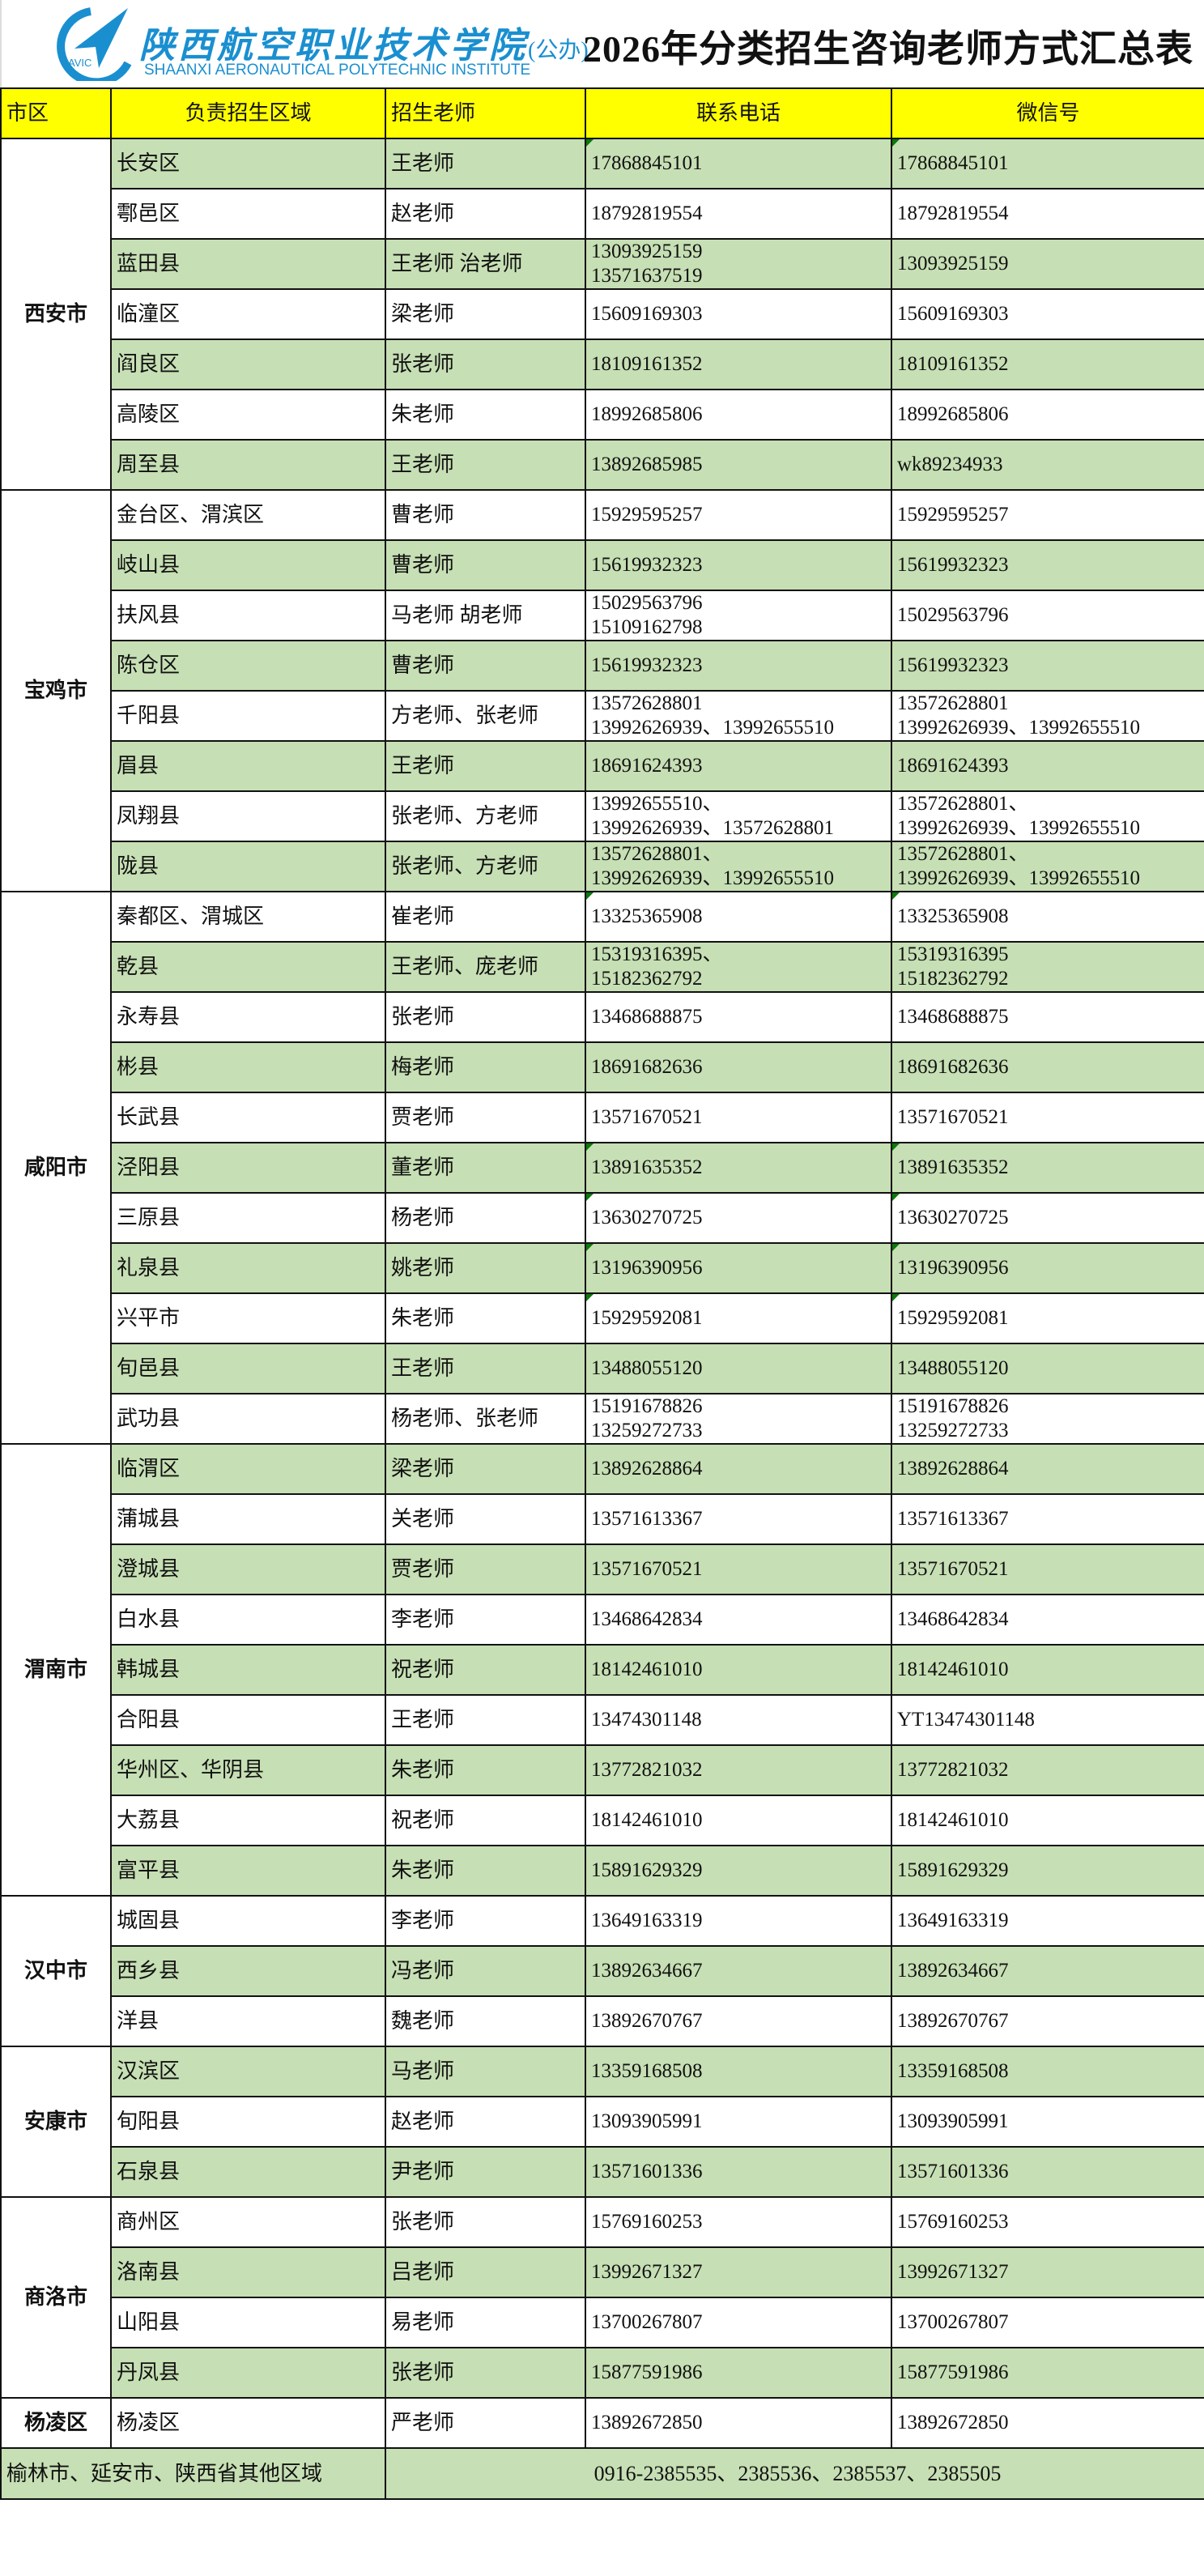 Image resolution: width=1204 pixels, height=2576 pixels. What do you see at coordinates (739, 666) in the screenshot?
I see `phone-cell: 15619932323` at bounding box center [739, 666].